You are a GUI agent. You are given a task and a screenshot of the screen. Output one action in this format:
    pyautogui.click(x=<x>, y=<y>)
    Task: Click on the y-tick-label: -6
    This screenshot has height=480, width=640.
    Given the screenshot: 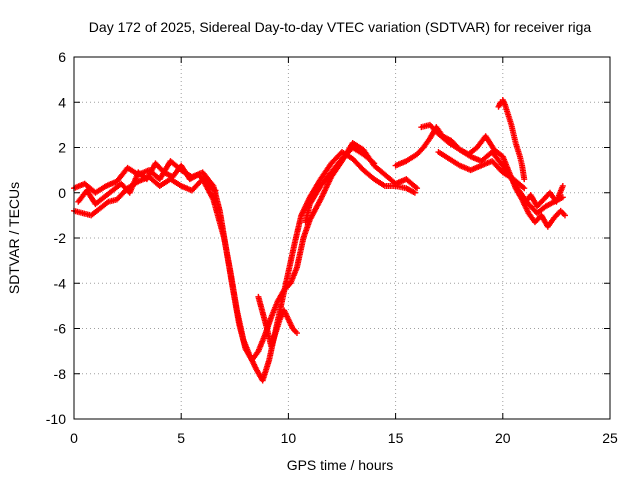 What is the action you would take?
    pyautogui.click(x=60, y=329)
    